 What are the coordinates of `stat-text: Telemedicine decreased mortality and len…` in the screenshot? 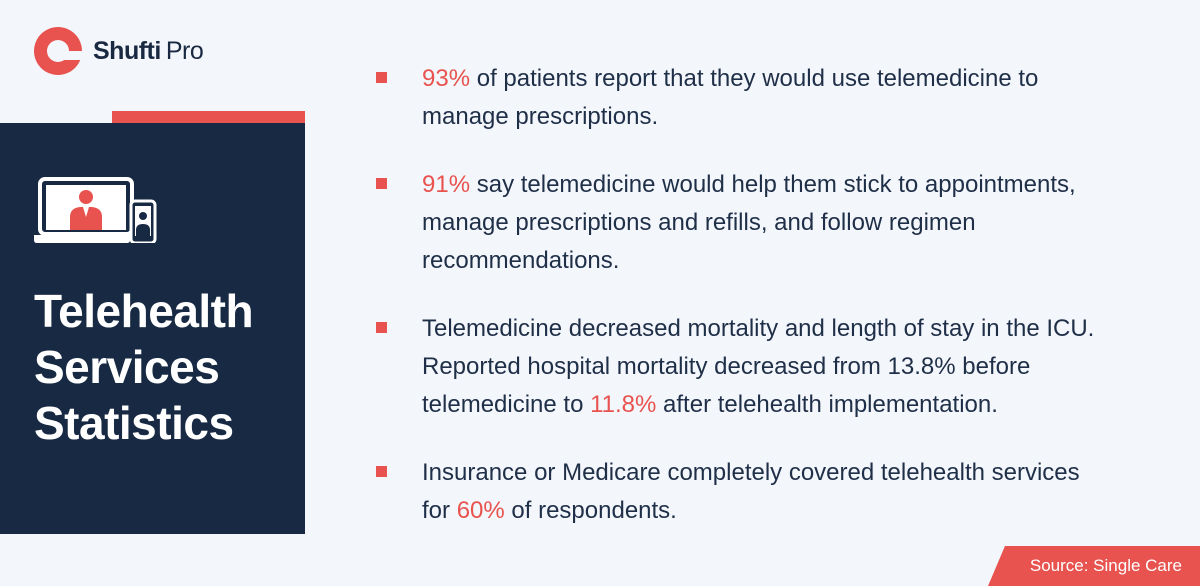 It's located at (758, 328).